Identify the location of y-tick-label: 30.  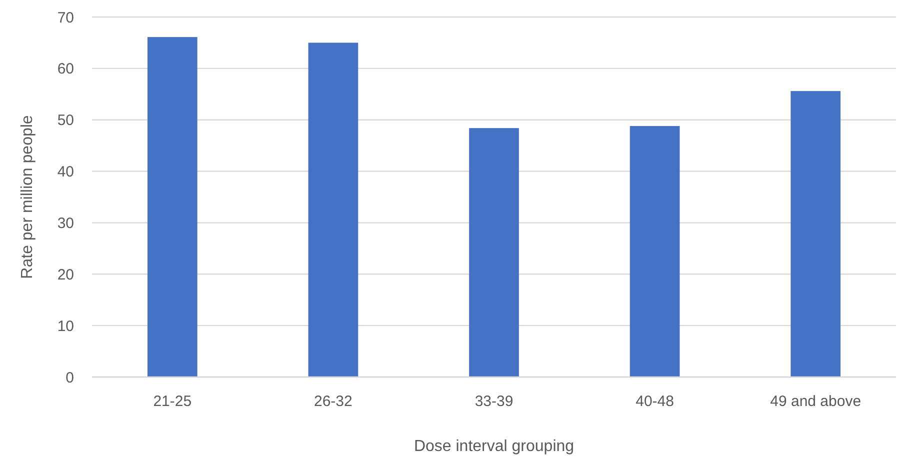
(65, 223).